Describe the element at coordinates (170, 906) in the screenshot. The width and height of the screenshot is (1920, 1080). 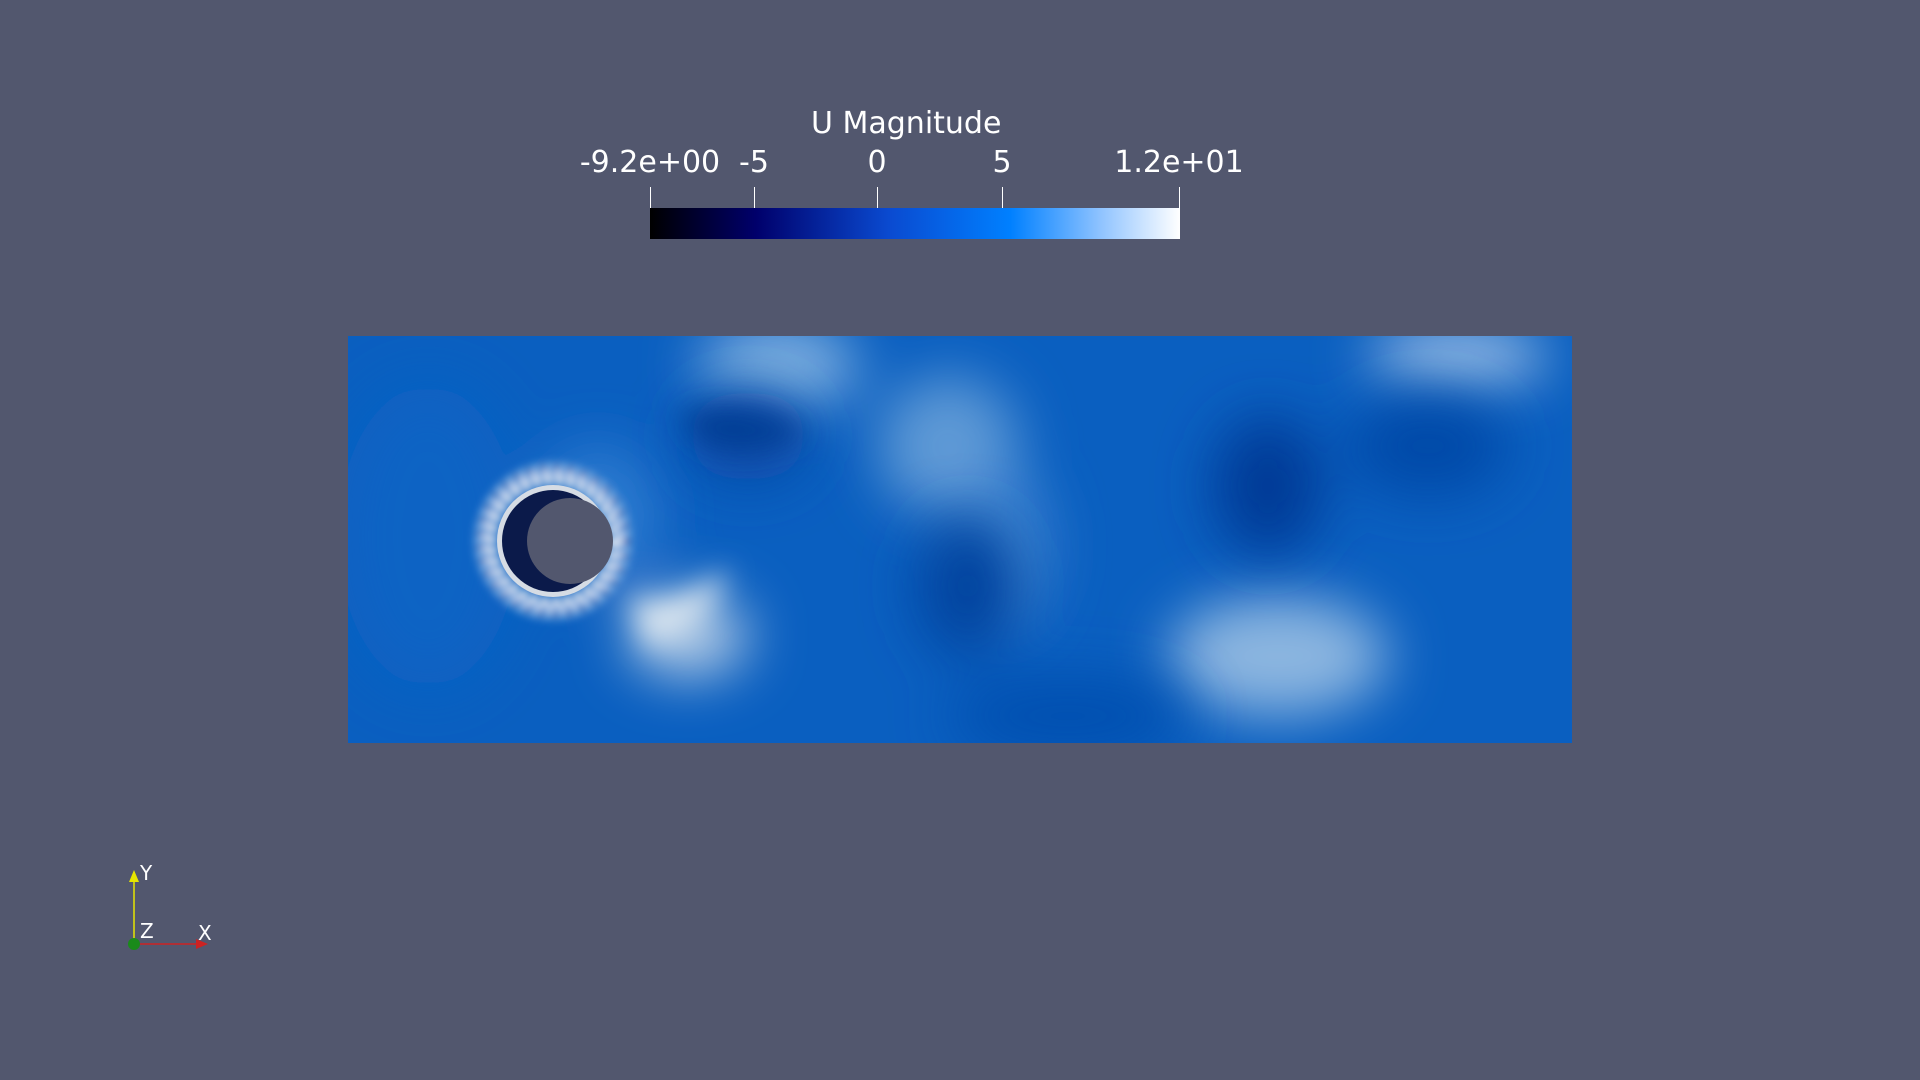
I see `orientation-axes-widget: Y Z X` at that location.